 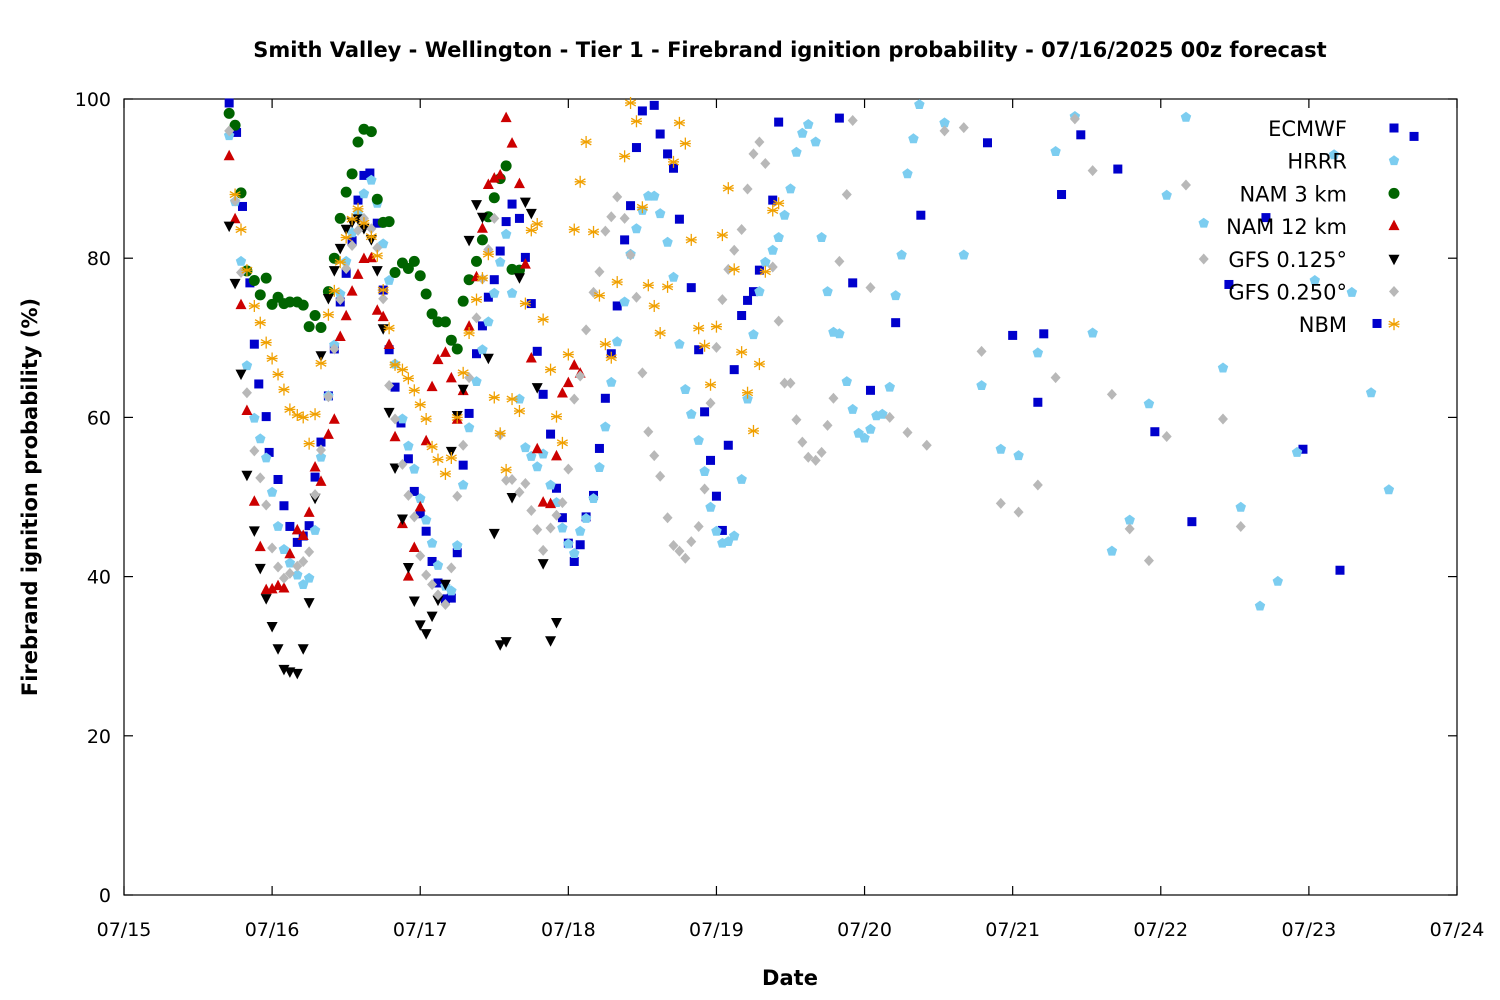 What do you see at coordinates (1287, 260) in the screenshot?
I see `legend-label: GFS 0.125°` at bounding box center [1287, 260].